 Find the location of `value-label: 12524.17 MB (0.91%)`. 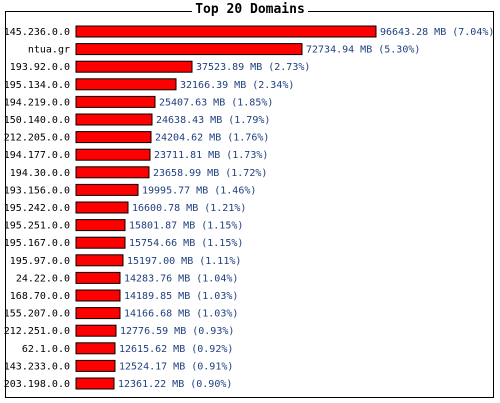

value-label: 12524.17 MB (0.91%) is located at coordinates (176, 366).